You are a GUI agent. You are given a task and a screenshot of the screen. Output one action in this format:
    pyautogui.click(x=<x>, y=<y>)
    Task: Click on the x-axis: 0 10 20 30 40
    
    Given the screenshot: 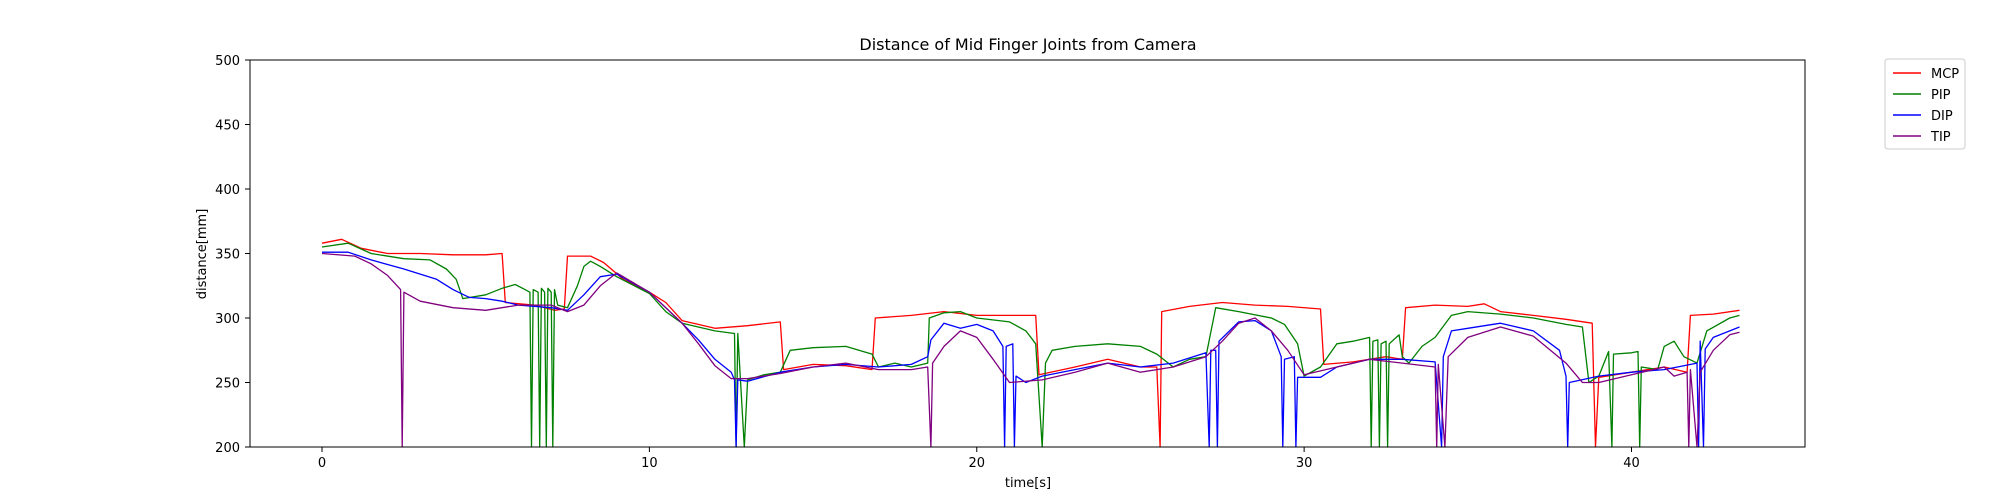 What is the action you would take?
    pyautogui.click(x=979, y=459)
    